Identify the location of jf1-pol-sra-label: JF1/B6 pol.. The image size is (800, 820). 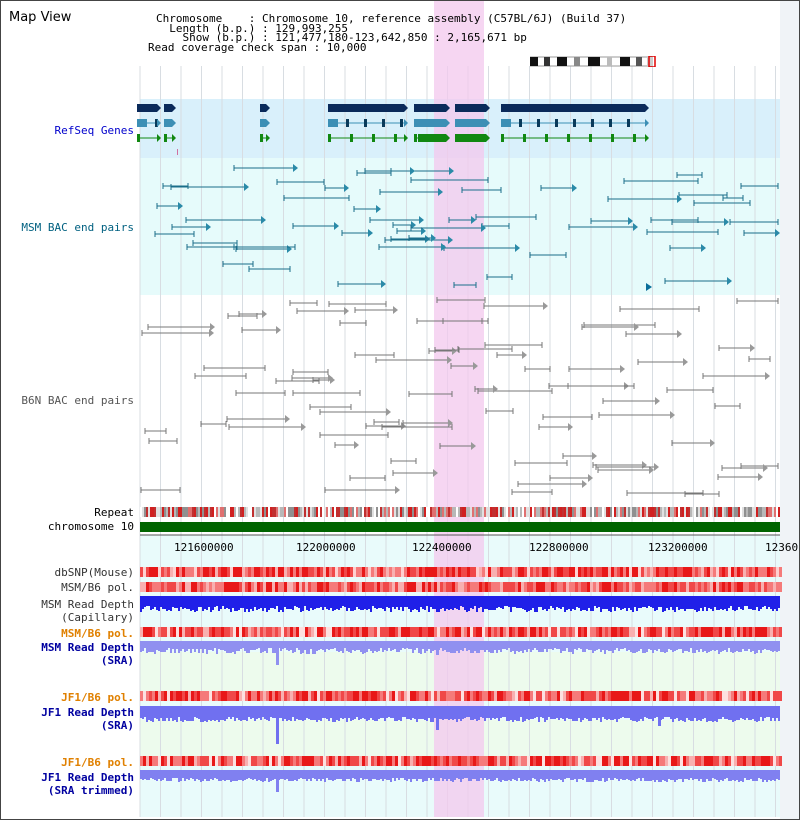
(97, 697).